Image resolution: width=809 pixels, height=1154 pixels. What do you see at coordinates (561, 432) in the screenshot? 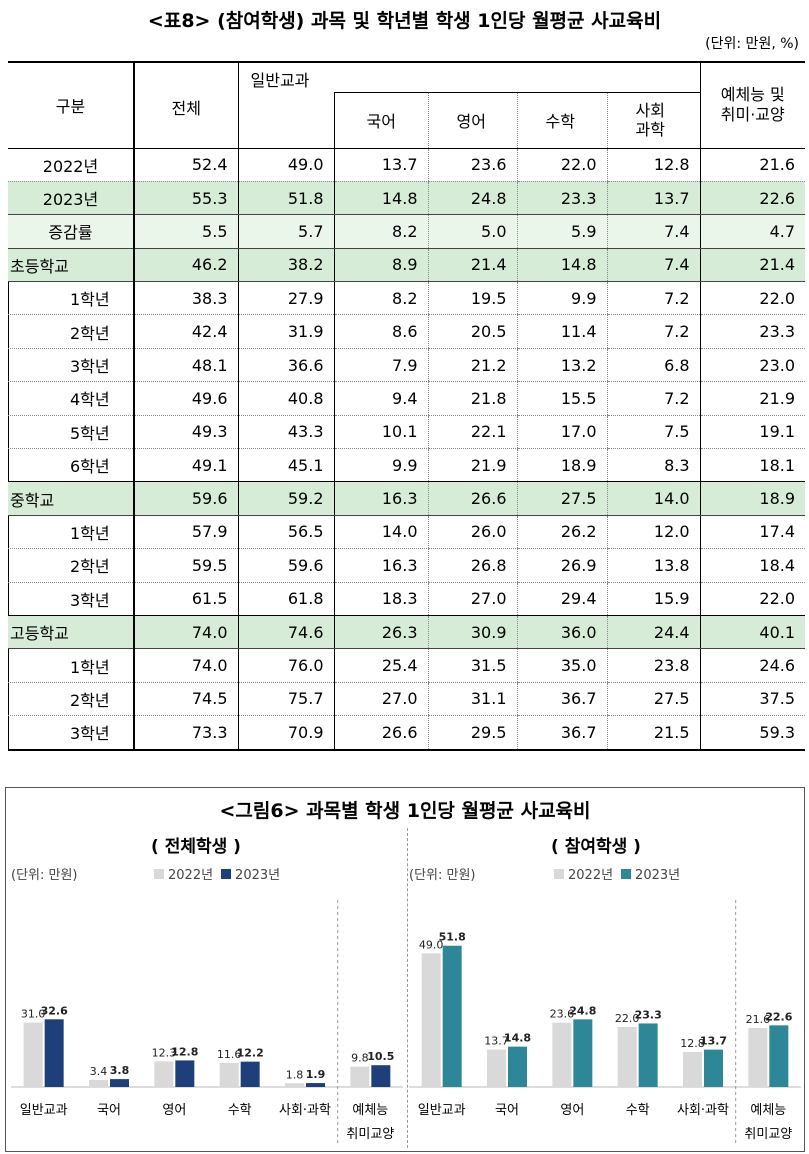
I see `table-cell: 17.0` at bounding box center [561, 432].